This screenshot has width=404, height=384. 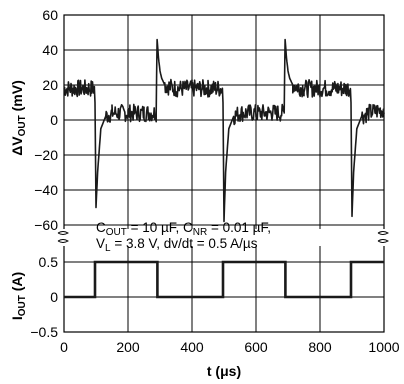 I want to click on y-tick-label-top: 20, so click(x=50, y=85).